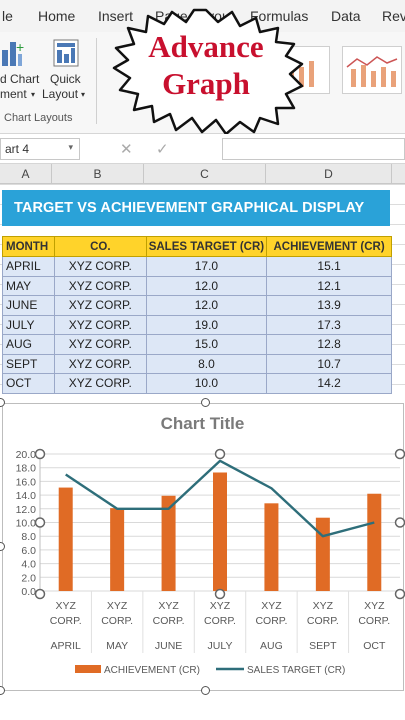  What do you see at coordinates (329, 363) in the screenshot?
I see `cell-achievement: 10.7` at bounding box center [329, 363].